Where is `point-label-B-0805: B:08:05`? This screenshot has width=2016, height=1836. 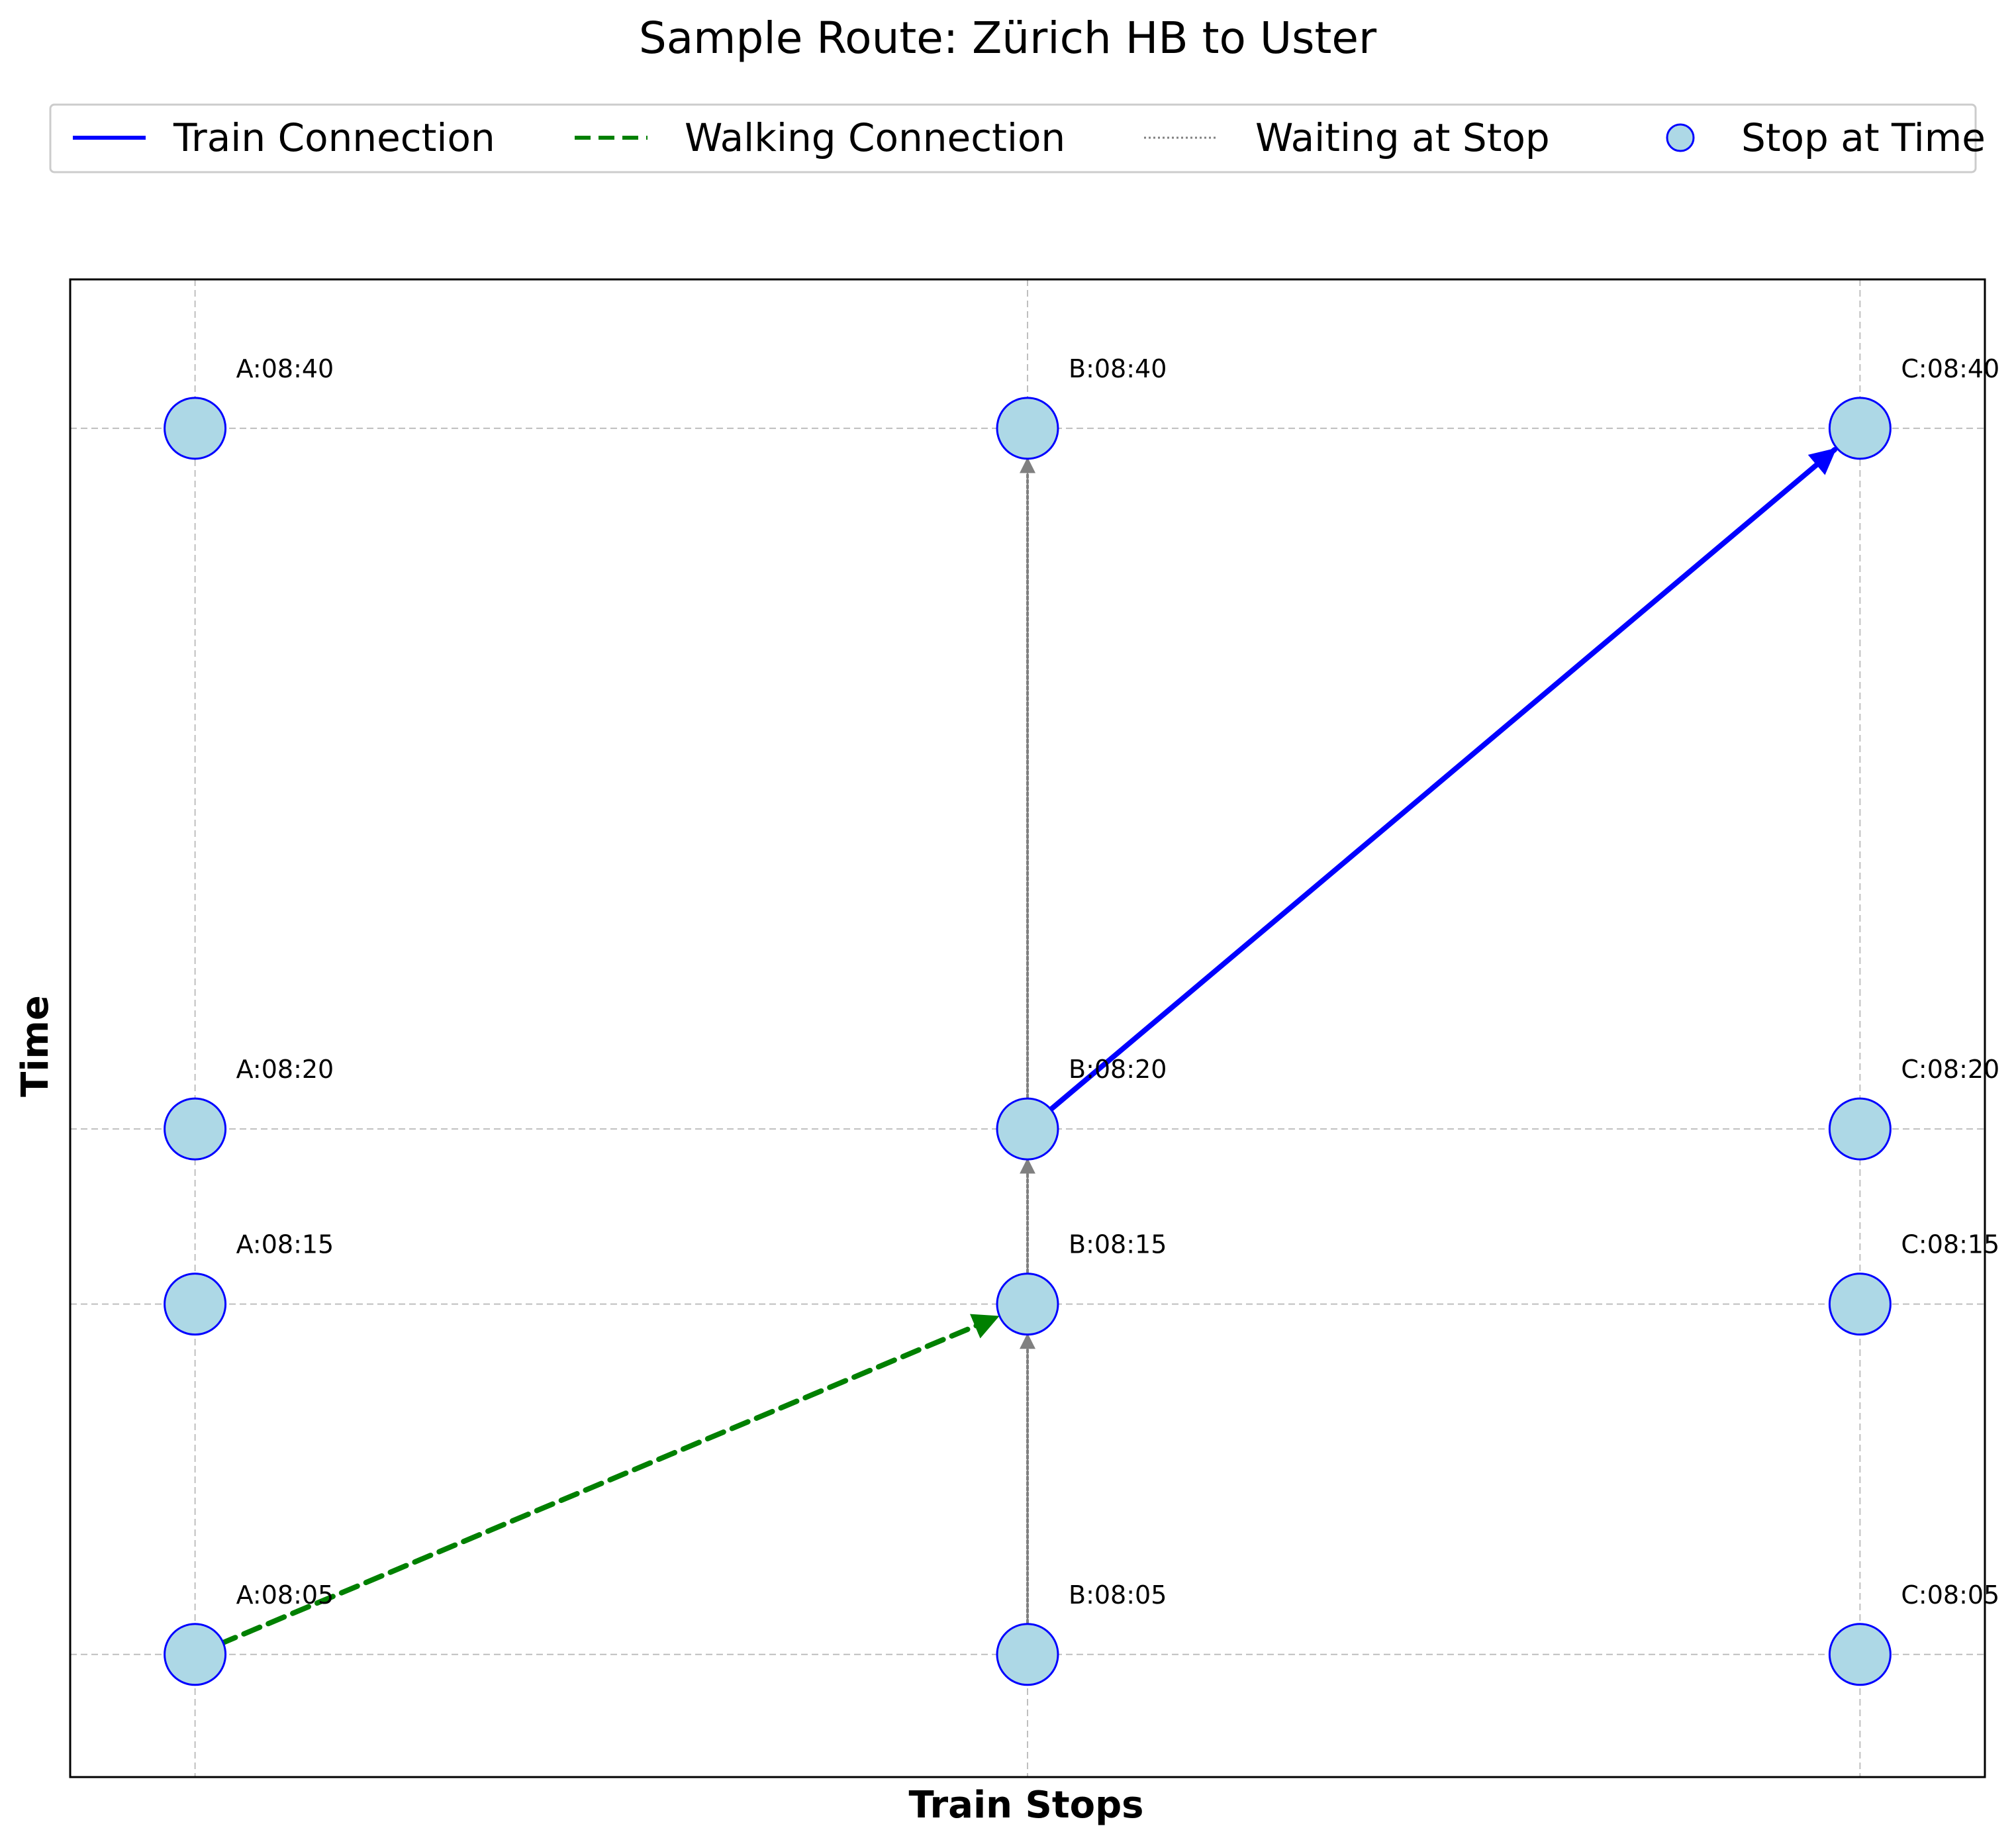
point-label-B-0805: B:08:05 is located at coordinates (1118, 1595).